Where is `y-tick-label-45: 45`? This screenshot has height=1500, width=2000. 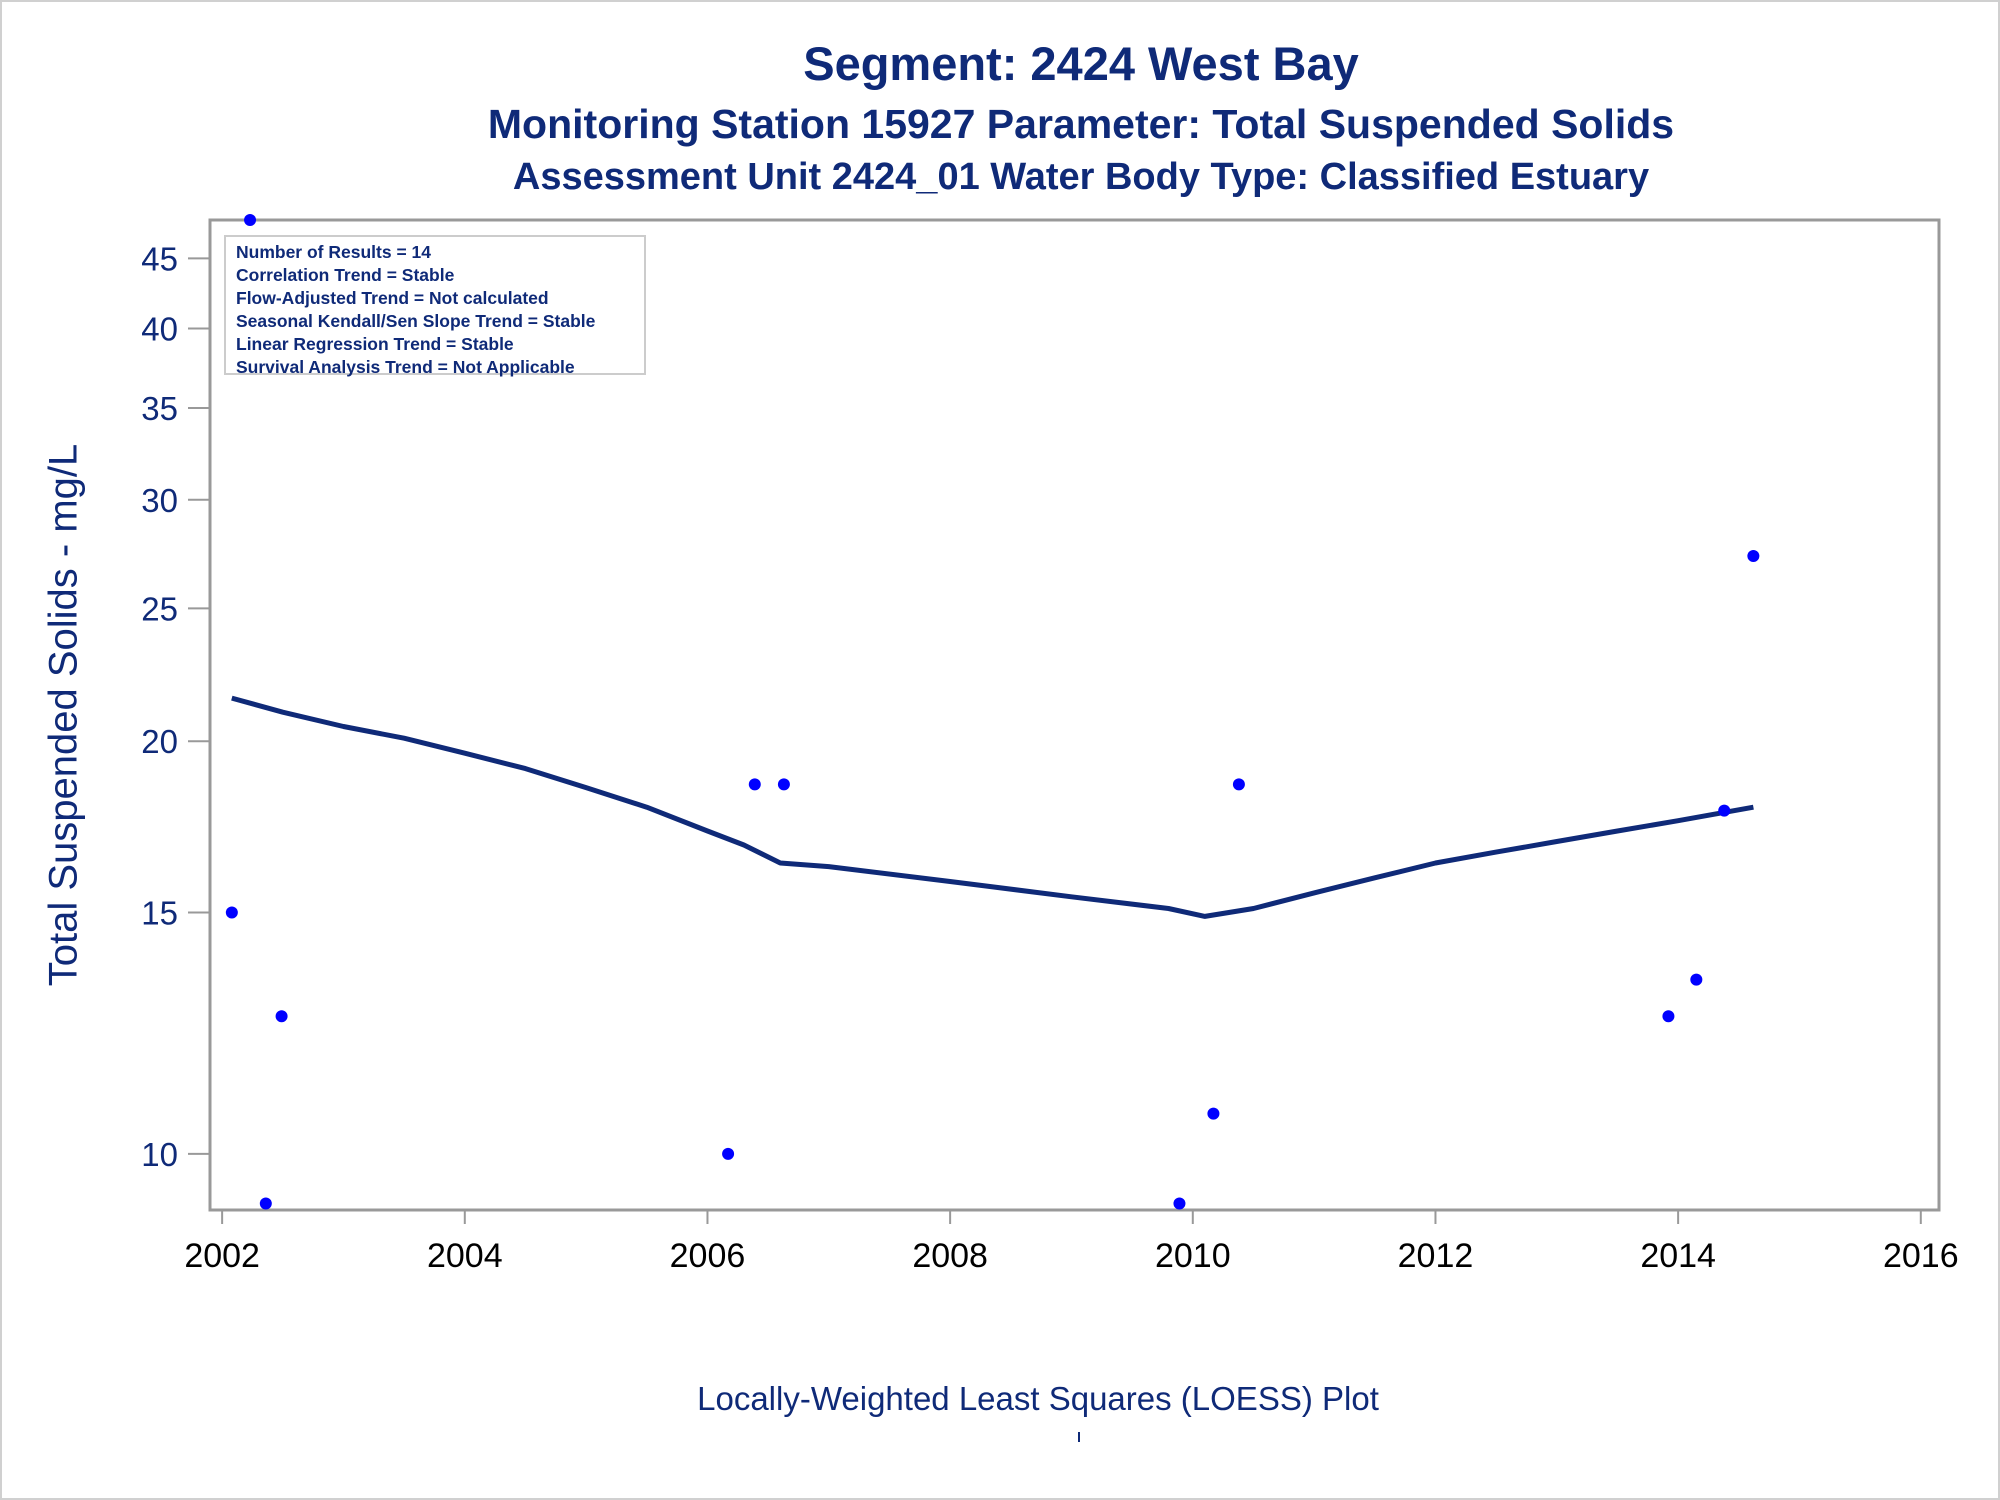 y-tick-label-45: 45 is located at coordinates (159, 258).